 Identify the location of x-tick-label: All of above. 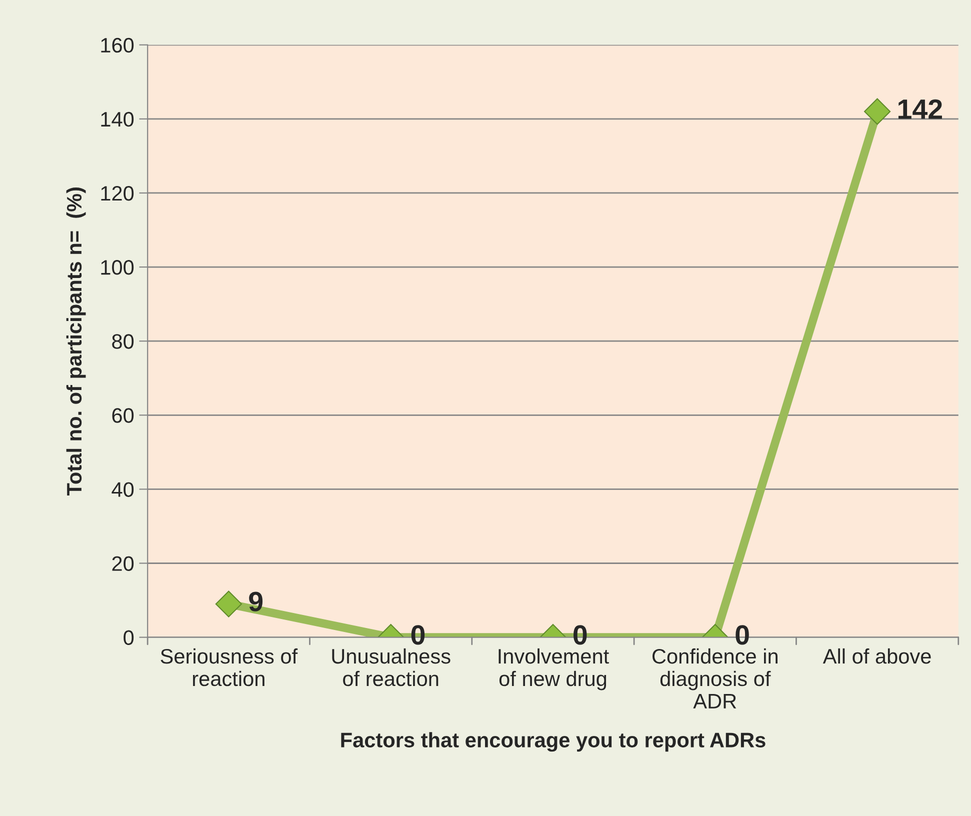
(876, 656).